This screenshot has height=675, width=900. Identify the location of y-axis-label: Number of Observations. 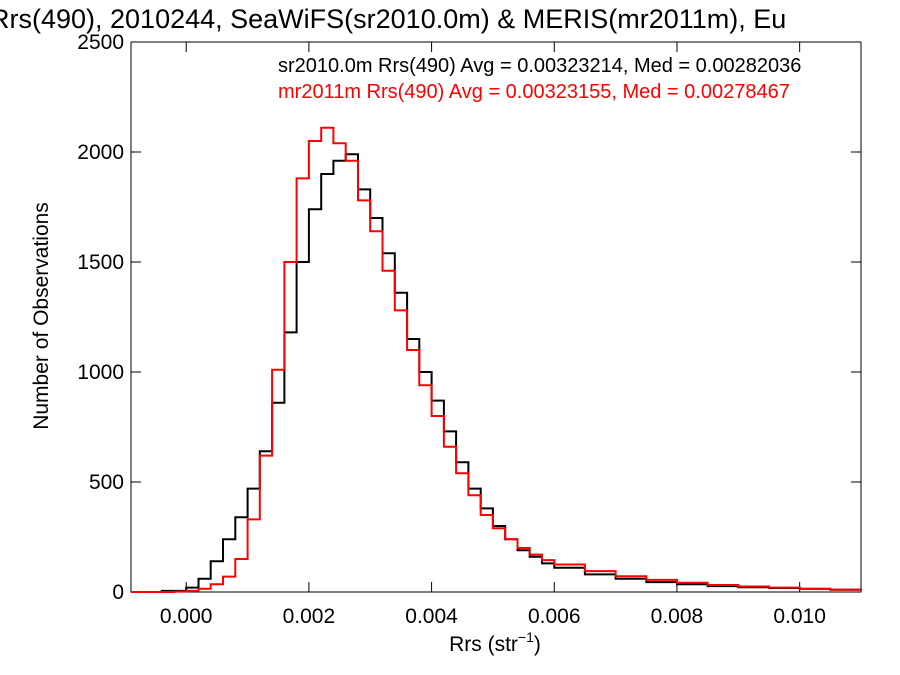
(41, 316).